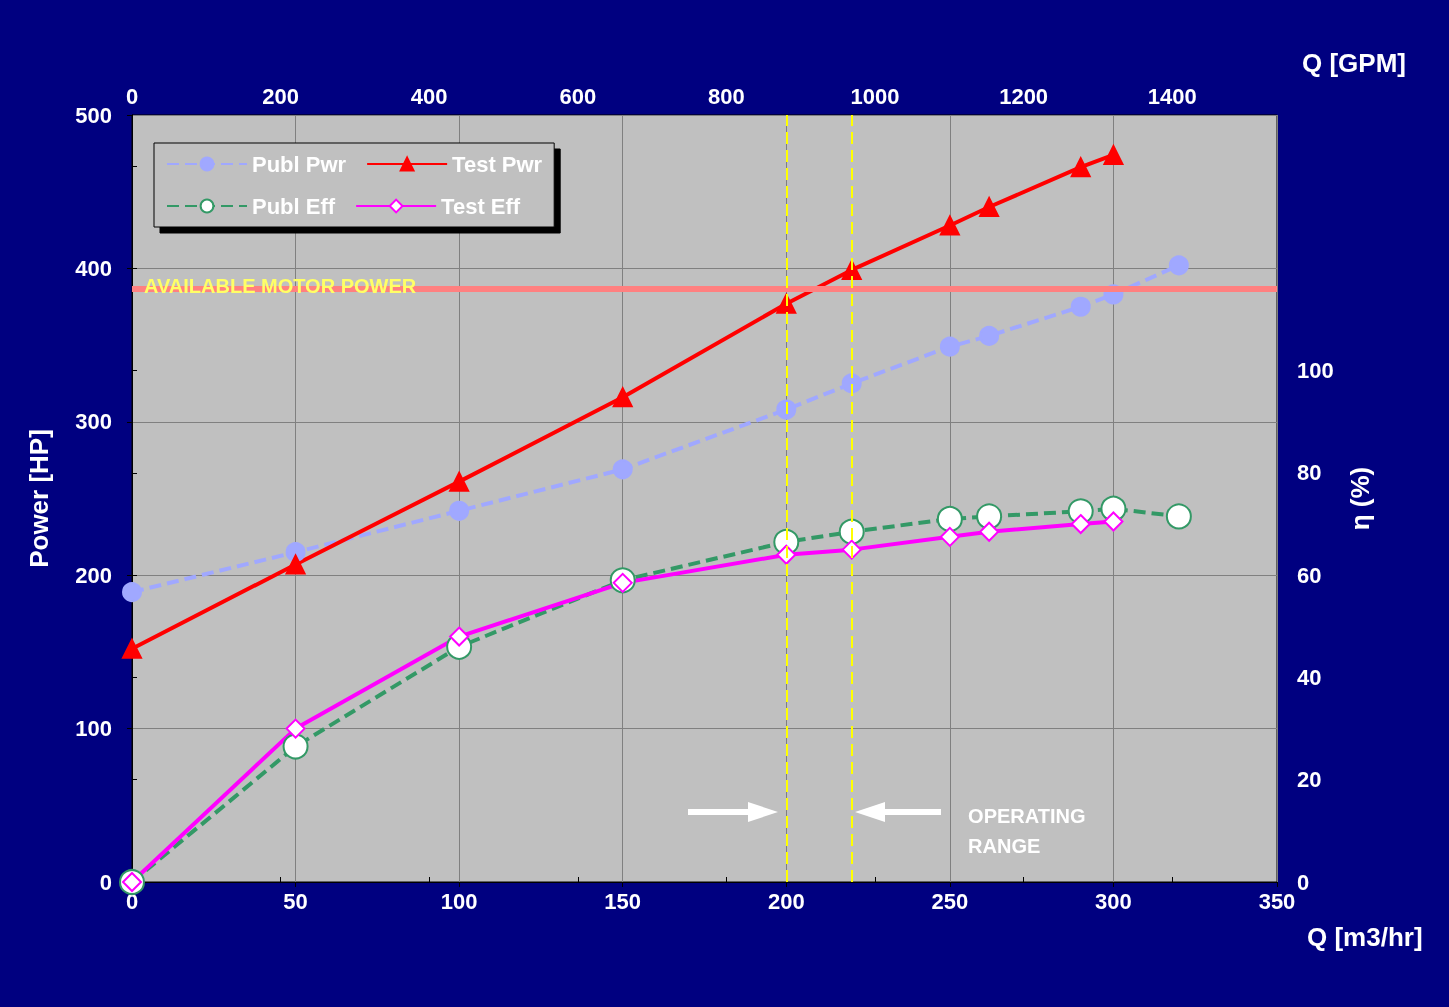  I want to click on y2-tick-label: 80, so click(1309, 473).